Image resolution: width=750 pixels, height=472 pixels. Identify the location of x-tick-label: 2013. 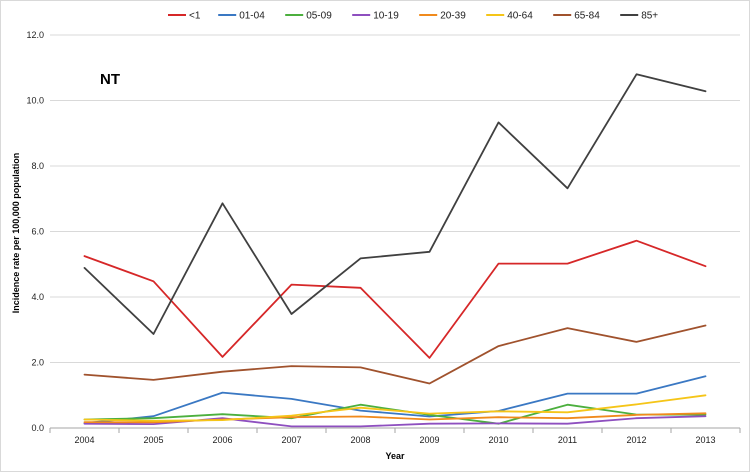
(705, 440).